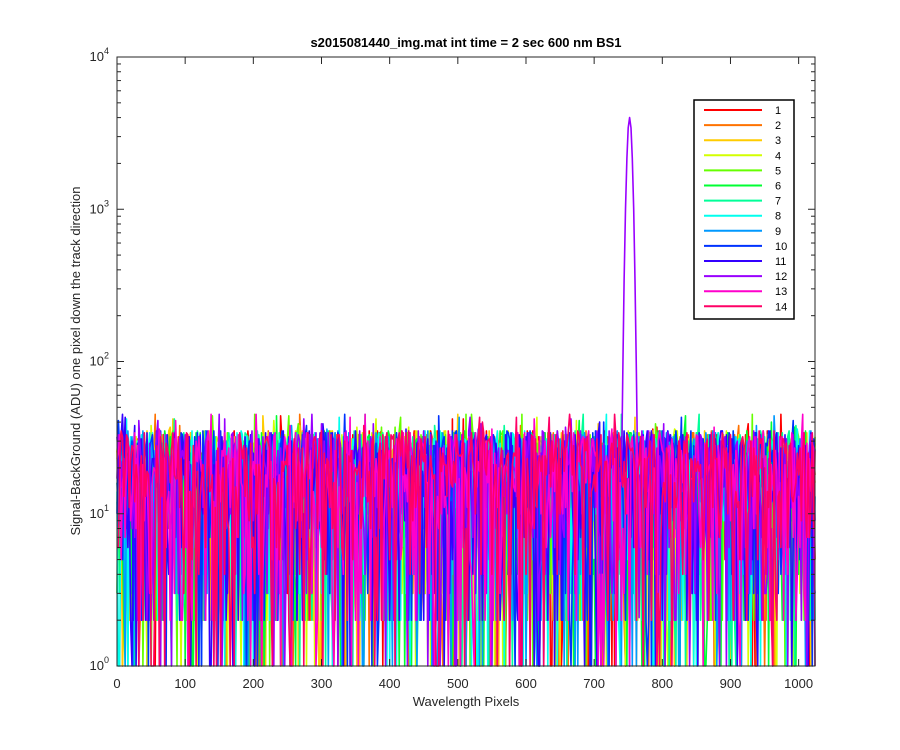 This screenshot has height=750, width=900. I want to click on x-tick-label: 800, so click(662, 683).